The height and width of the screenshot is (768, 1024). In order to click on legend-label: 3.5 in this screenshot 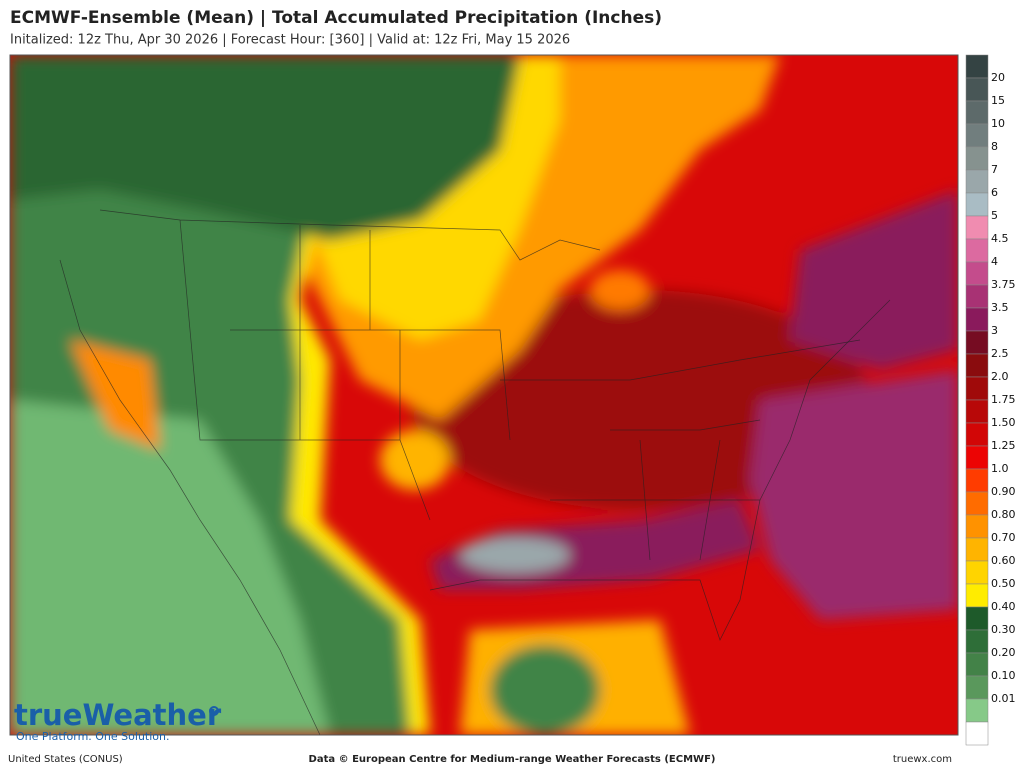, I will do `click(1000, 307)`.